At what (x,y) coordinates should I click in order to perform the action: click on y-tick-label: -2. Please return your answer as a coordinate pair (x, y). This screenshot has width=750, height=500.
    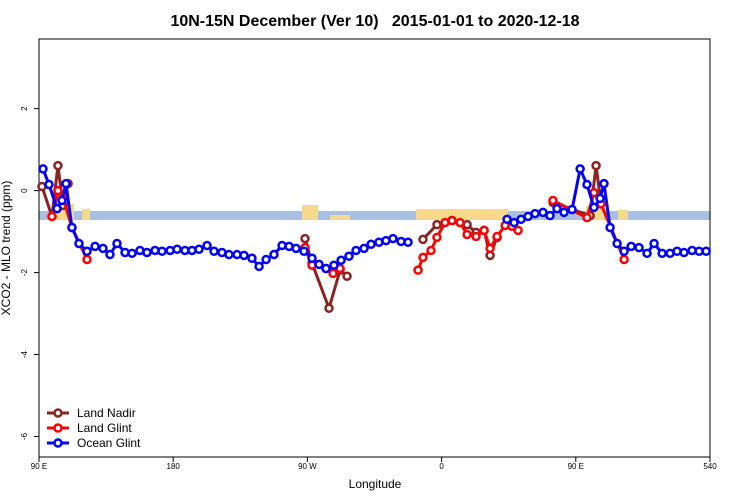
    Looking at the image, I should click on (24, 272).